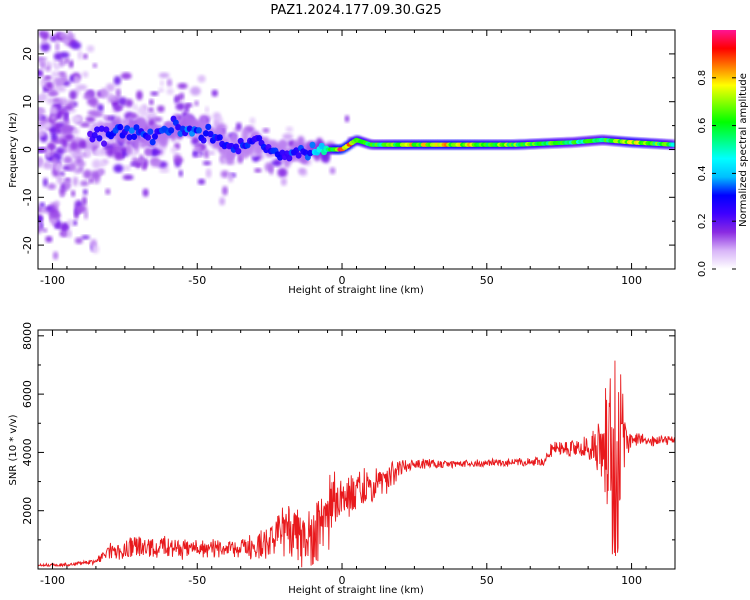 Image resolution: width=750 pixels, height=600 pixels. What do you see at coordinates (13, 449) in the screenshot?
I see `snr-y-axis-label: SNR (10 * v/v)` at bounding box center [13, 449].